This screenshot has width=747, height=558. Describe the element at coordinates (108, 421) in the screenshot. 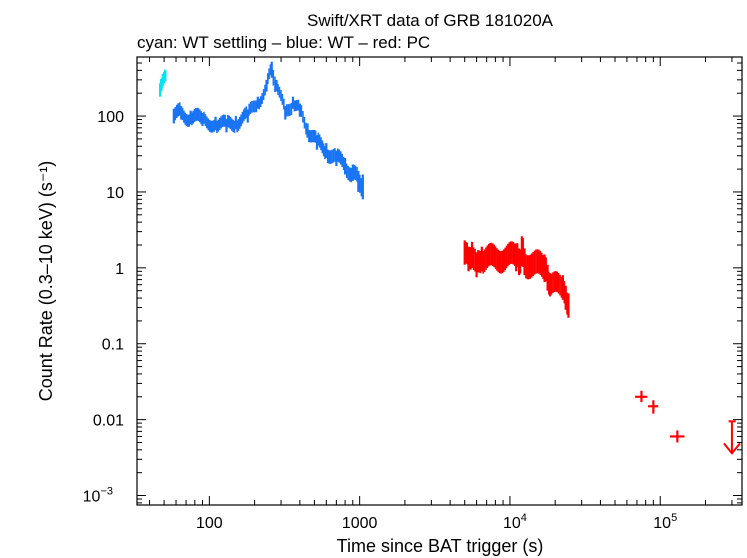

I see `y-tick-label: 0.01` at that location.